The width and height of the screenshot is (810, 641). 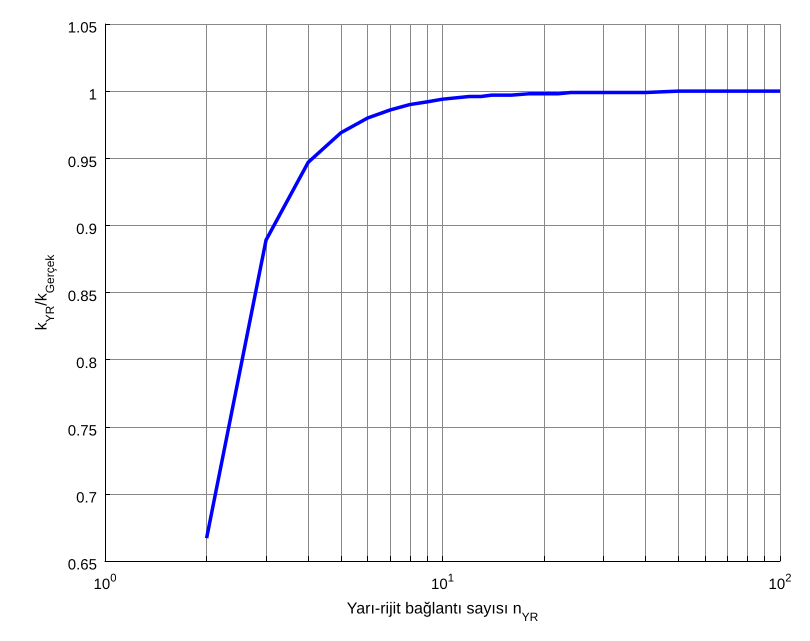 I want to click on y-tick-label: 1.05, so click(x=82, y=28).